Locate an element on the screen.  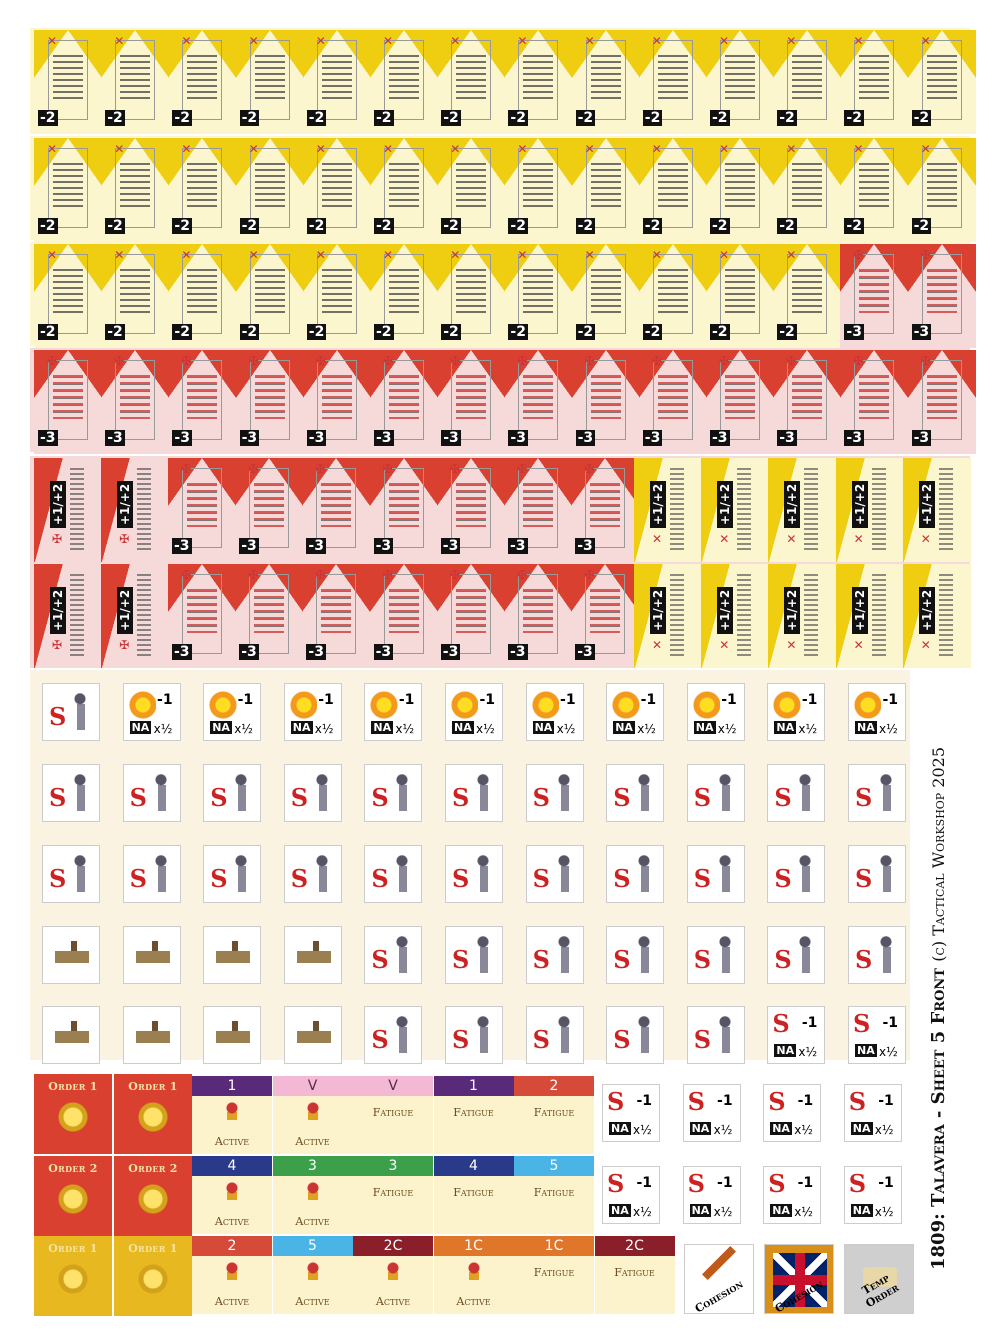
order-counter: Order 2 is located at coordinates (73, 1196).